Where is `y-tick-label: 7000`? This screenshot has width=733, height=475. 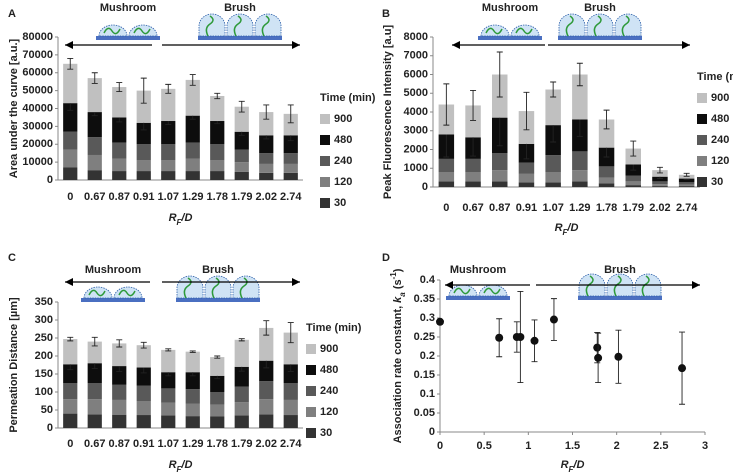
y-tick-label: 7000 is located at coordinates (416, 56).